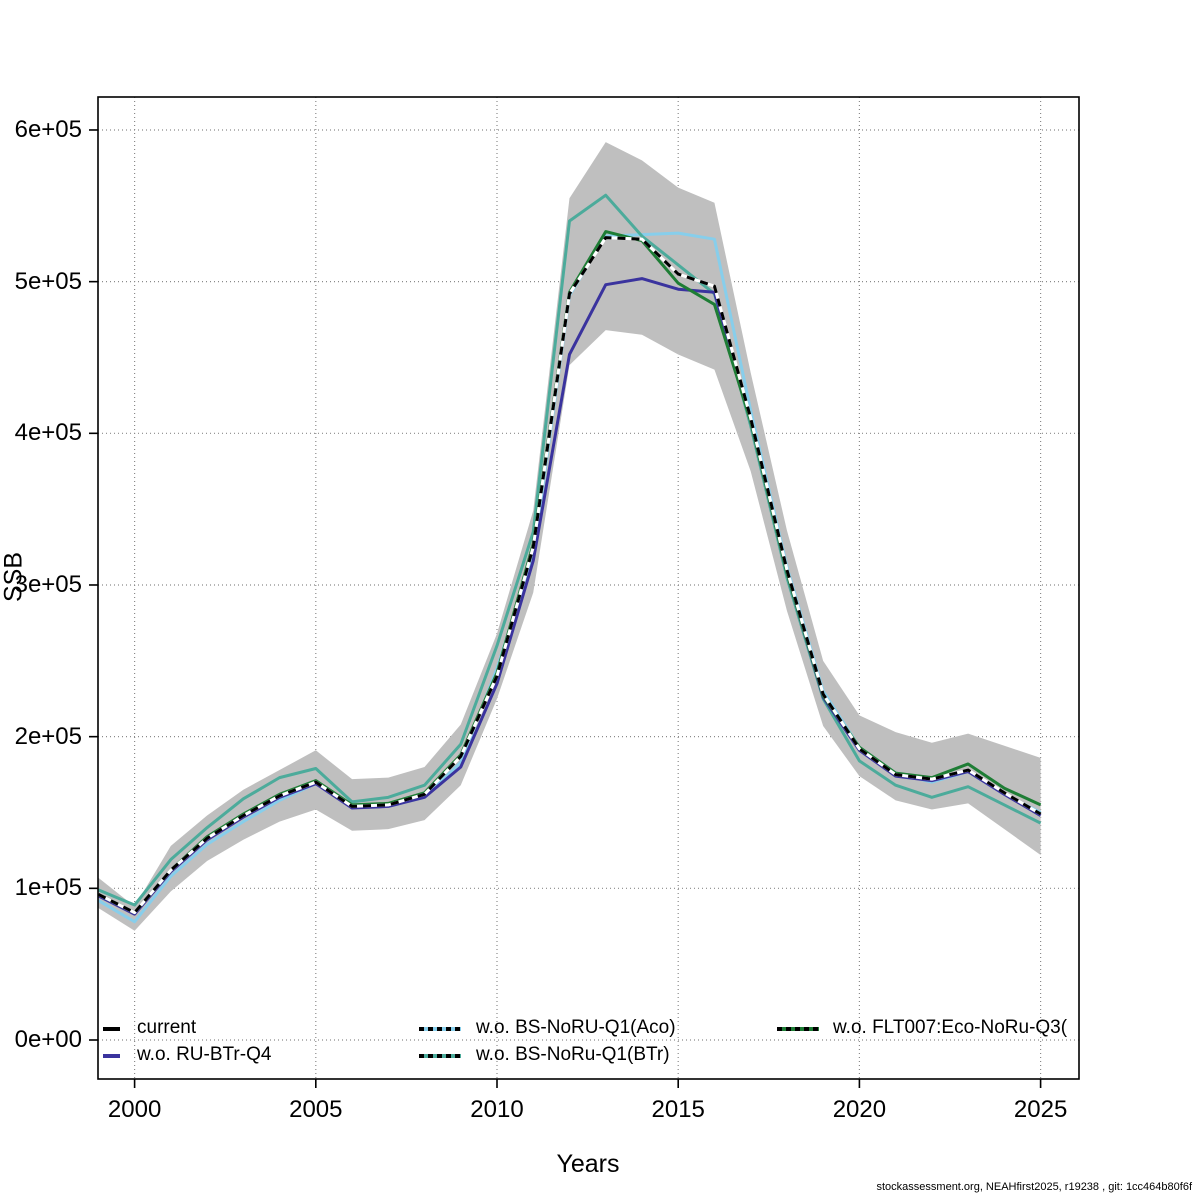 The height and width of the screenshot is (1200, 1200). I want to click on legend-item: current, so click(600, 1029).